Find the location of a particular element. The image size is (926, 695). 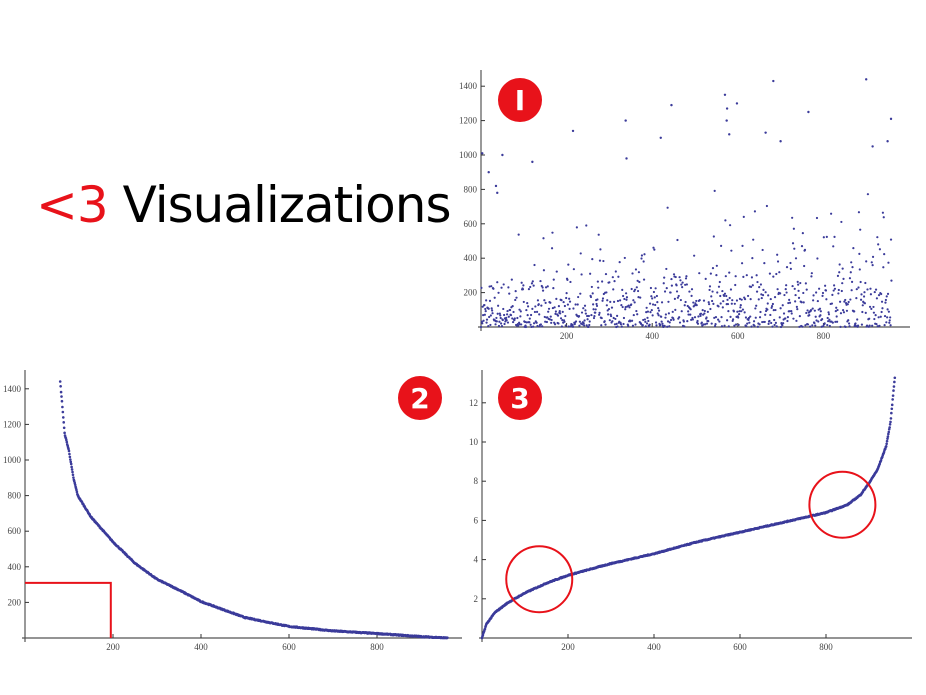

slide-title: <3 Visualizations is located at coordinates (243, 205).